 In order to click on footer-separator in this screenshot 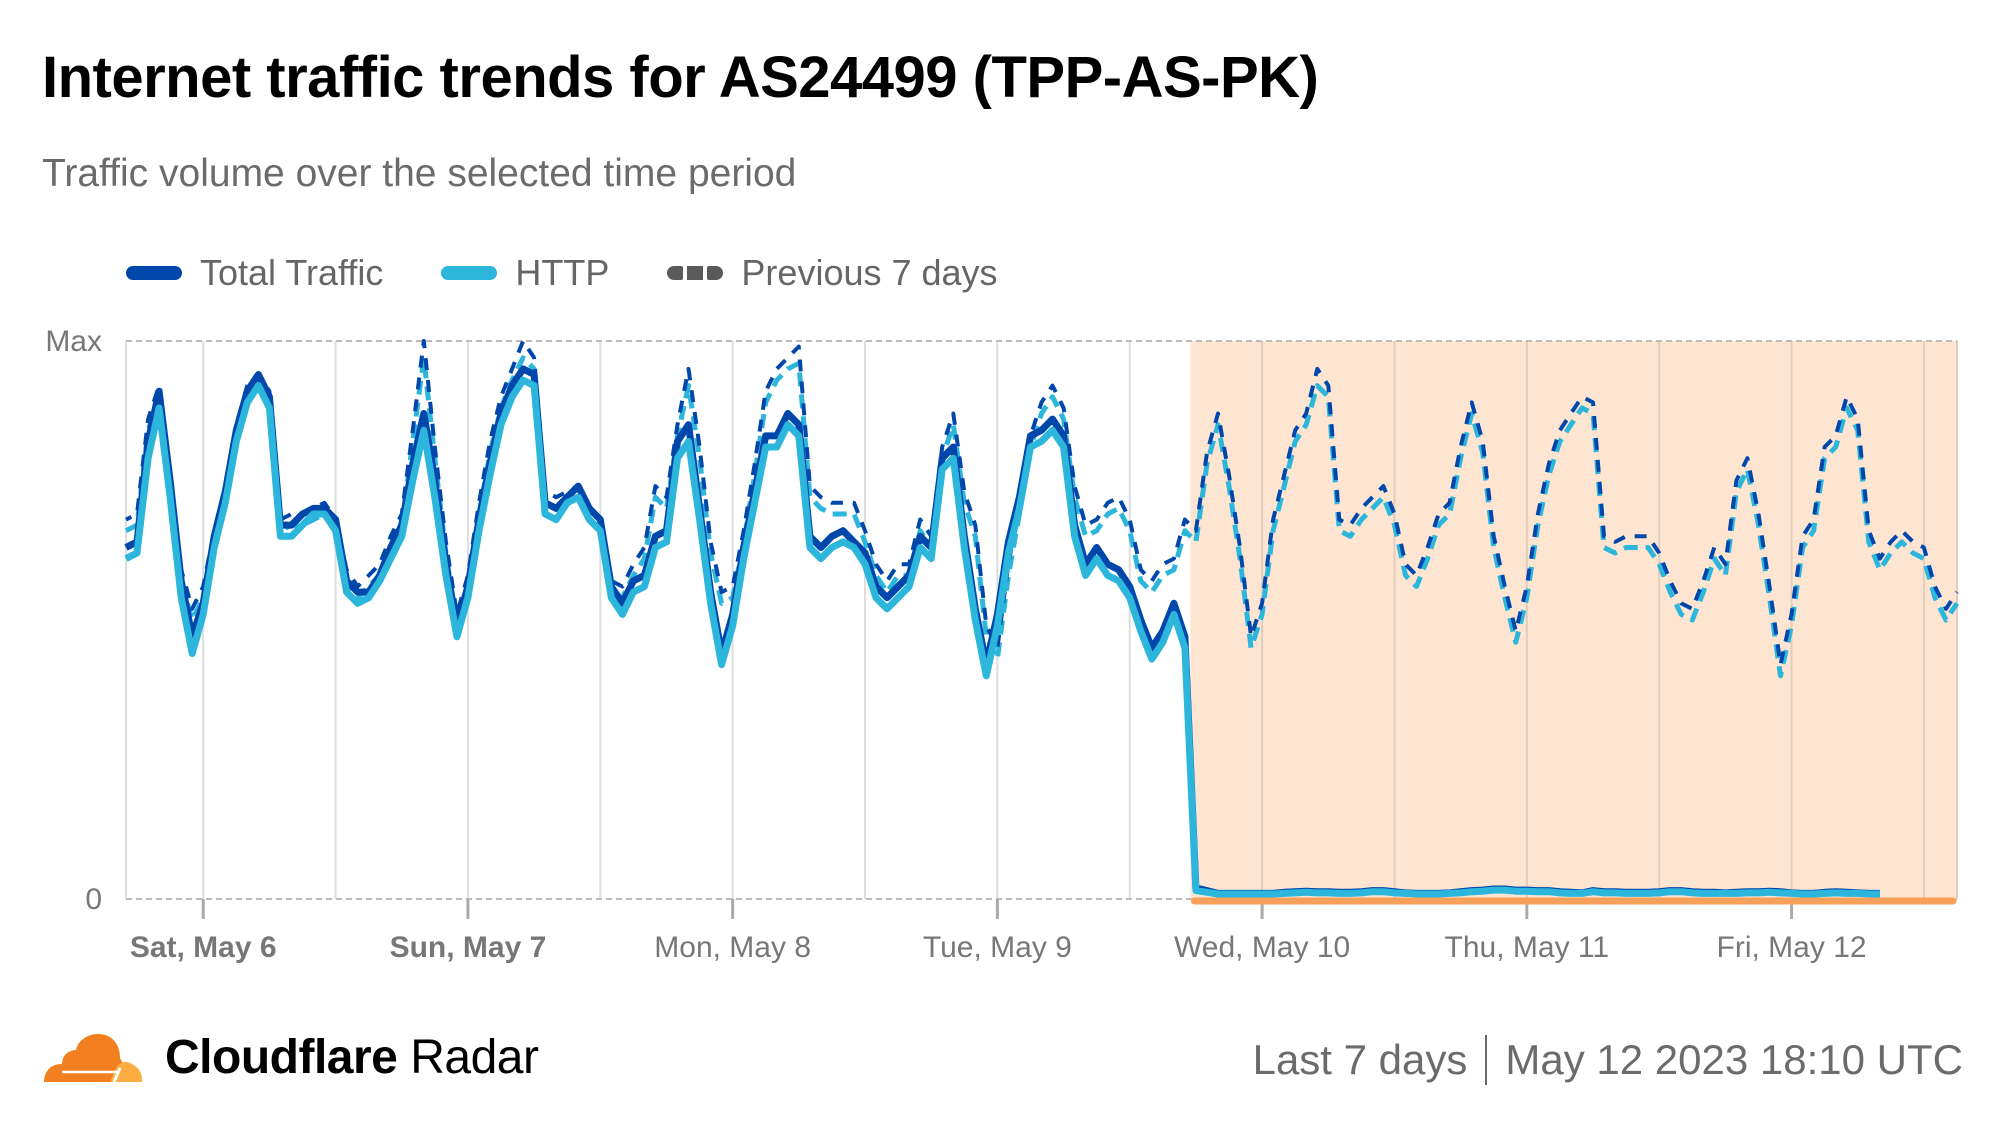, I will do `click(1486, 1060)`.